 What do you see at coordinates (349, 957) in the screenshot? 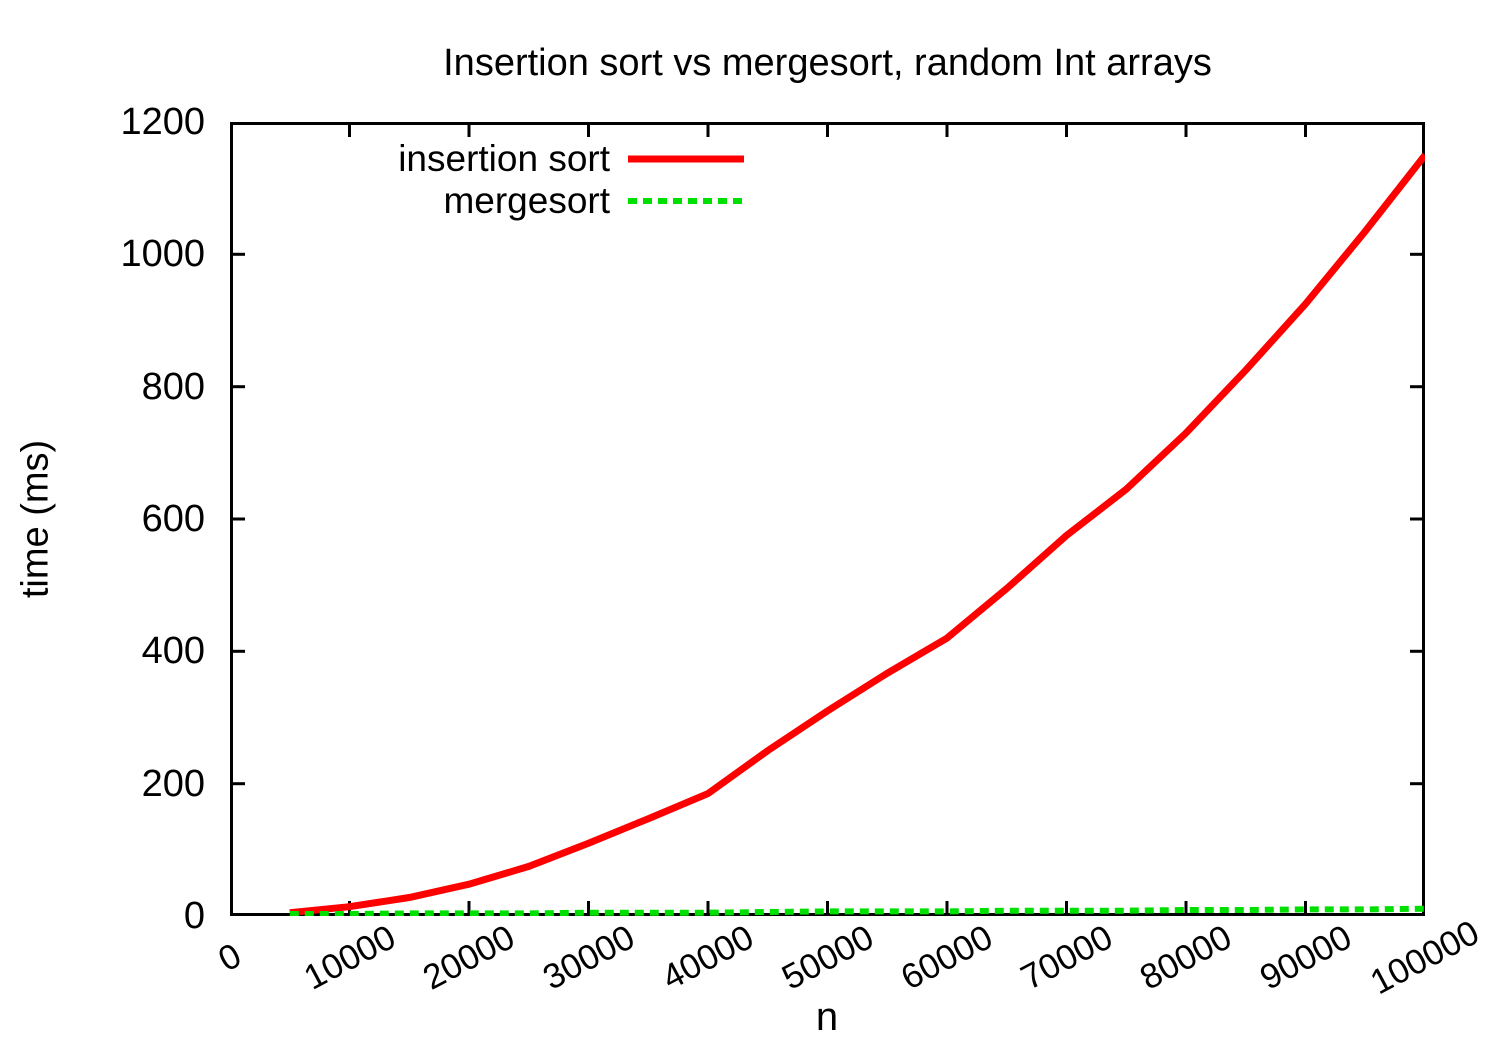
I see `x-tick-label: 10000` at bounding box center [349, 957].